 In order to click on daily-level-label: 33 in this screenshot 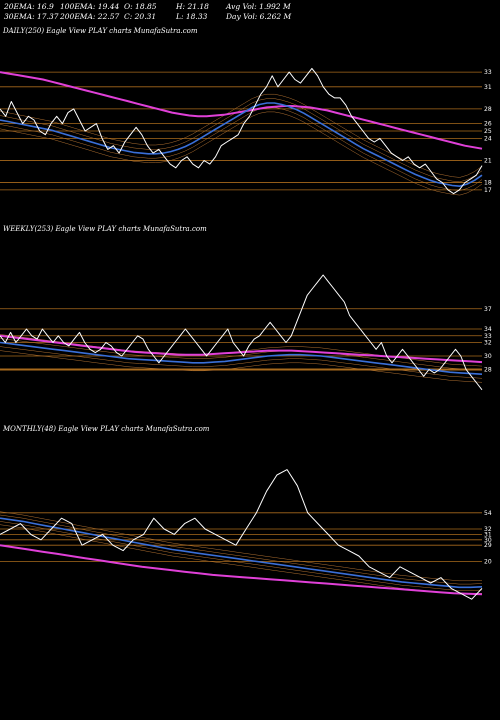, I will do `click(488, 72)`.